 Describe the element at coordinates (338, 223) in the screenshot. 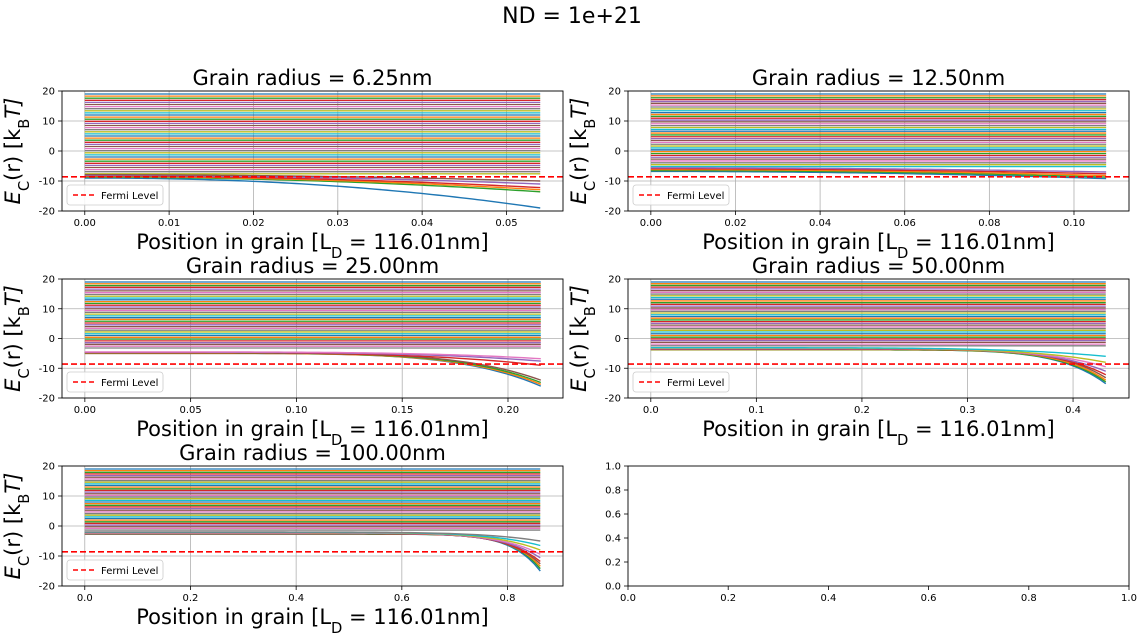

I see `x-tick-label: 0.03` at that location.